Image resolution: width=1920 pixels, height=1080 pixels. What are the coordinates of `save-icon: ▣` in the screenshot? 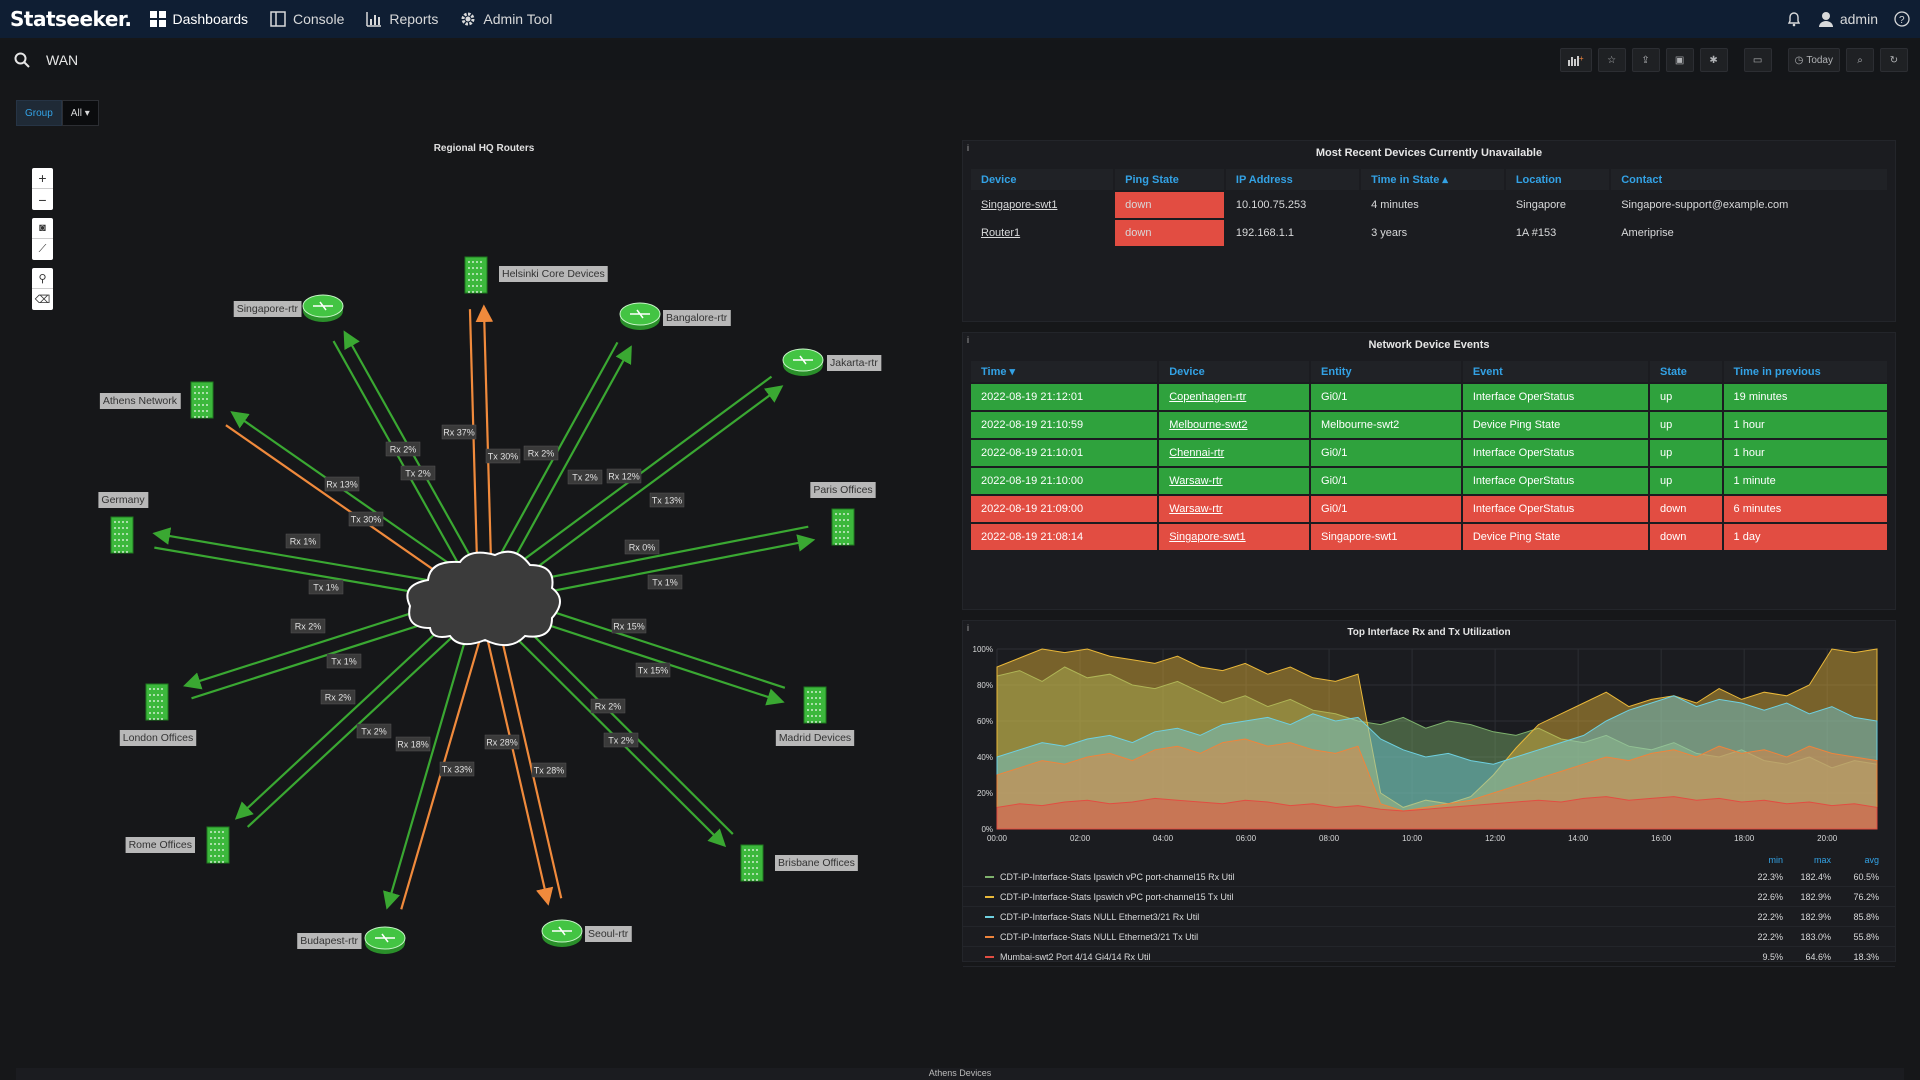 It's located at (1679, 60).